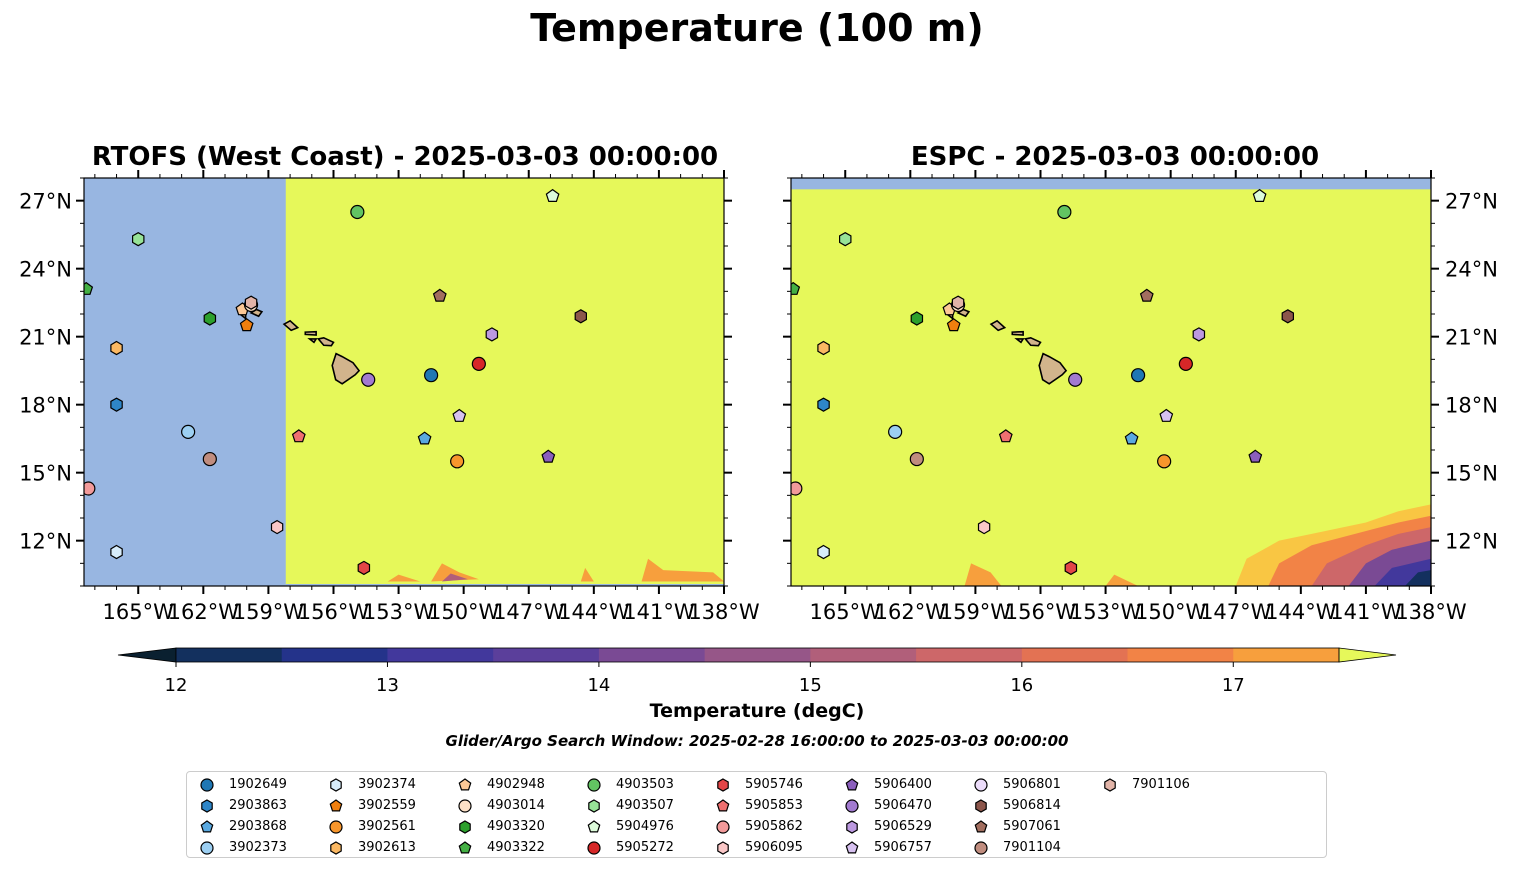 The image size is (1514, 889). What do you see at coordinates (645, 826) in the screenshot?
I see `legend-label: 5904976` at bounding box center [645, 826].